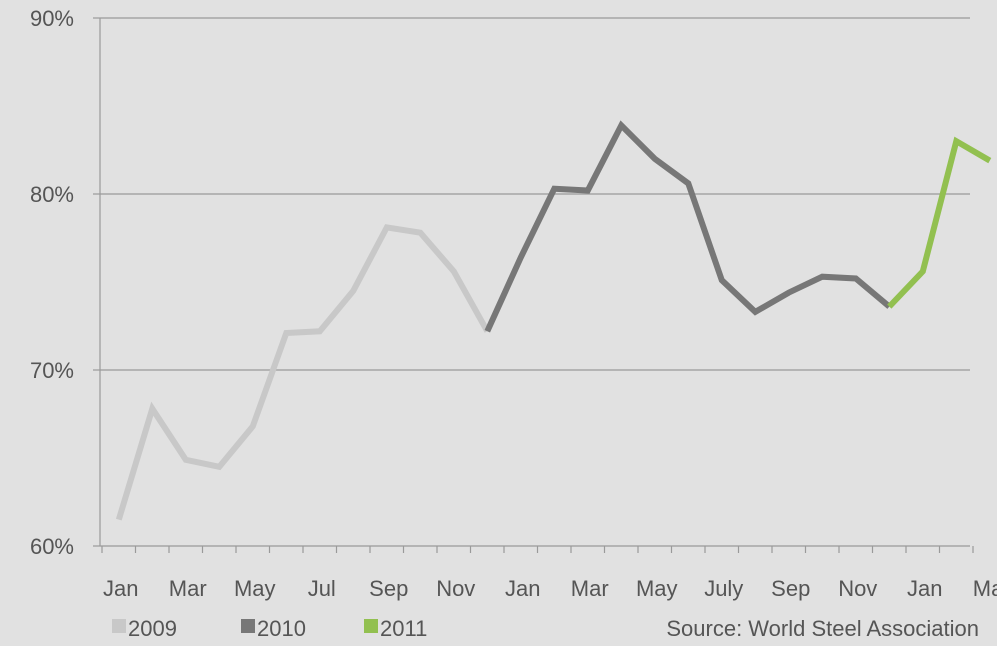 This screenshot has height=646, width=997. I want to click on y-tick-label: 90%, so click(52, 18).